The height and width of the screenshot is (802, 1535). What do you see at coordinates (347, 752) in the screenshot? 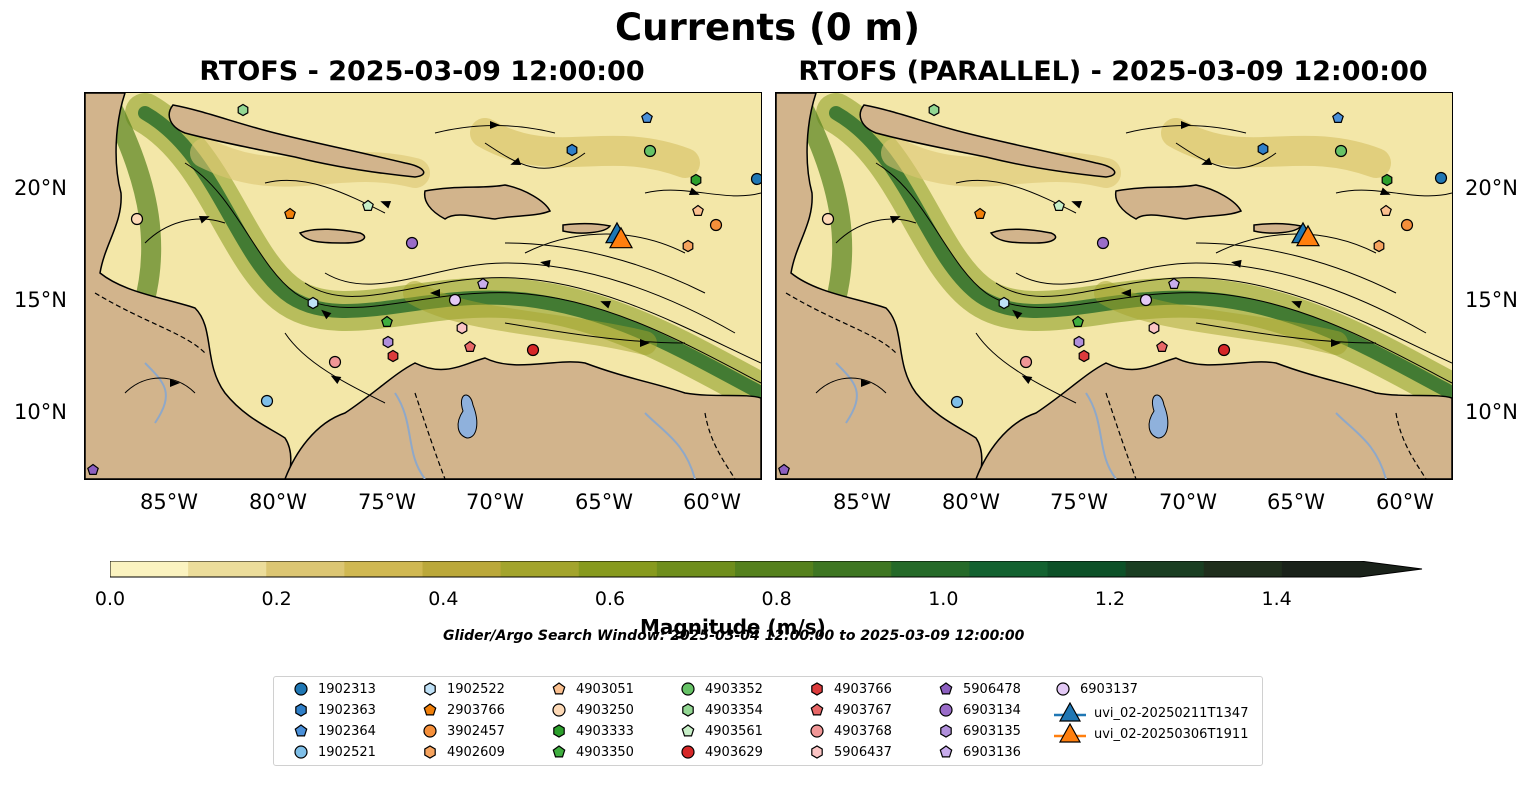
I see `legend-label: 1902521` at bounding box center [347, 752].